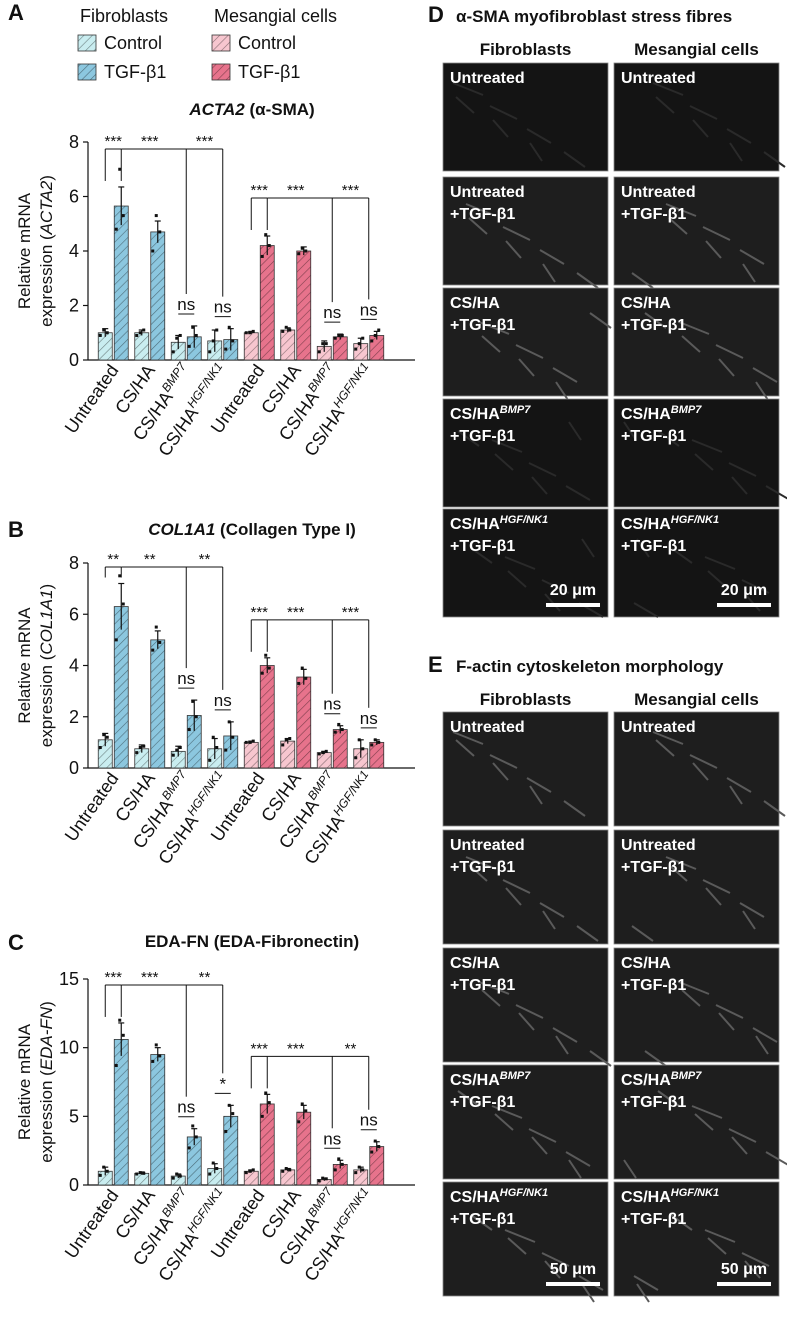 This screenshot has height=1323, width=787. I want to click on category-sup: HGF/NK1, so click(204, 793).